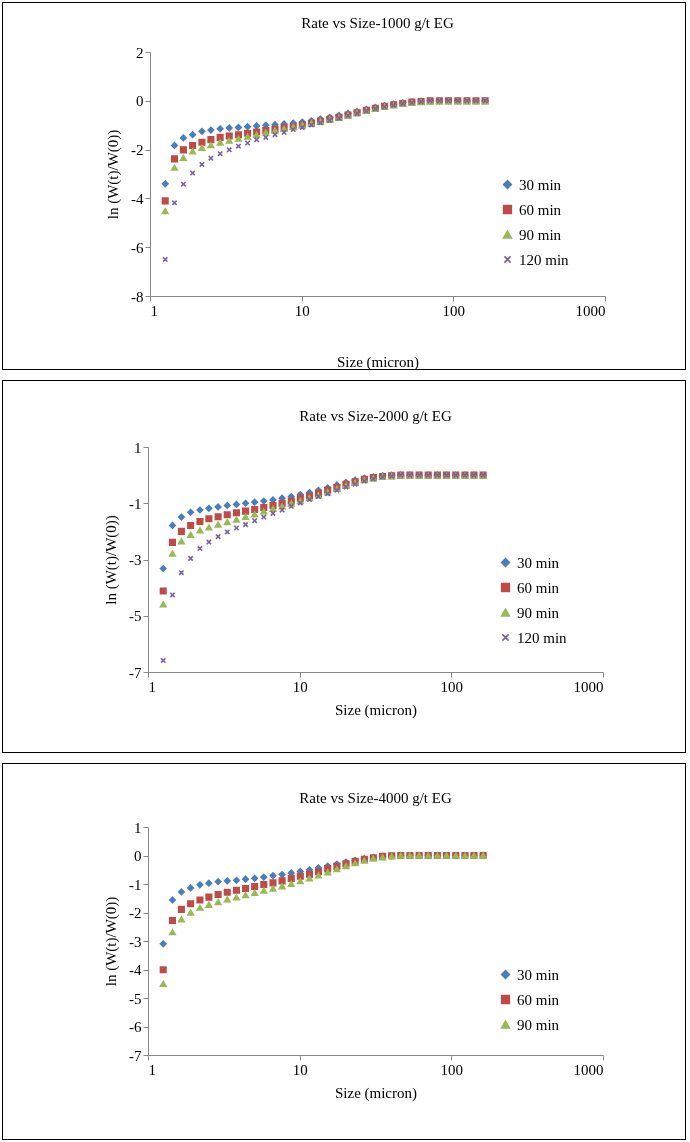  I want to click on chart-title: Rate vs Size-1000 g/t EG, so click(377, 23).